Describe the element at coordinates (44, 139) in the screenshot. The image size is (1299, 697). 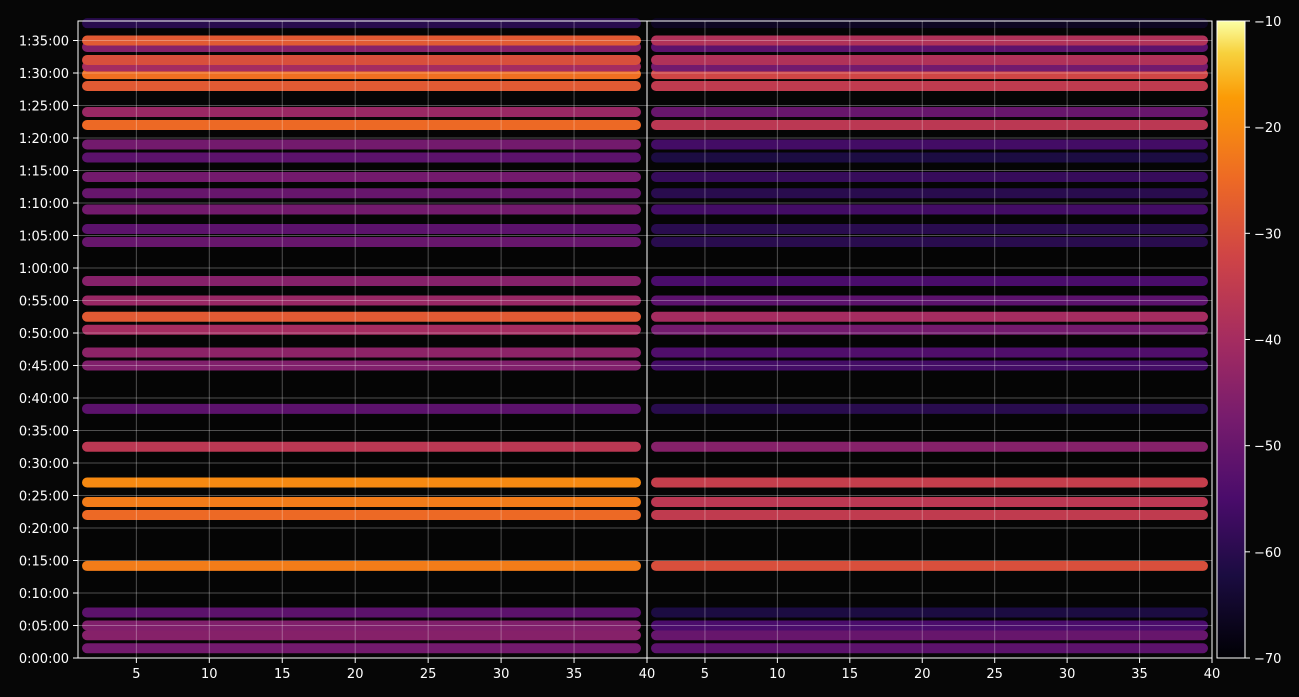
I see `y-tick-label: 1:20:00` at that location.